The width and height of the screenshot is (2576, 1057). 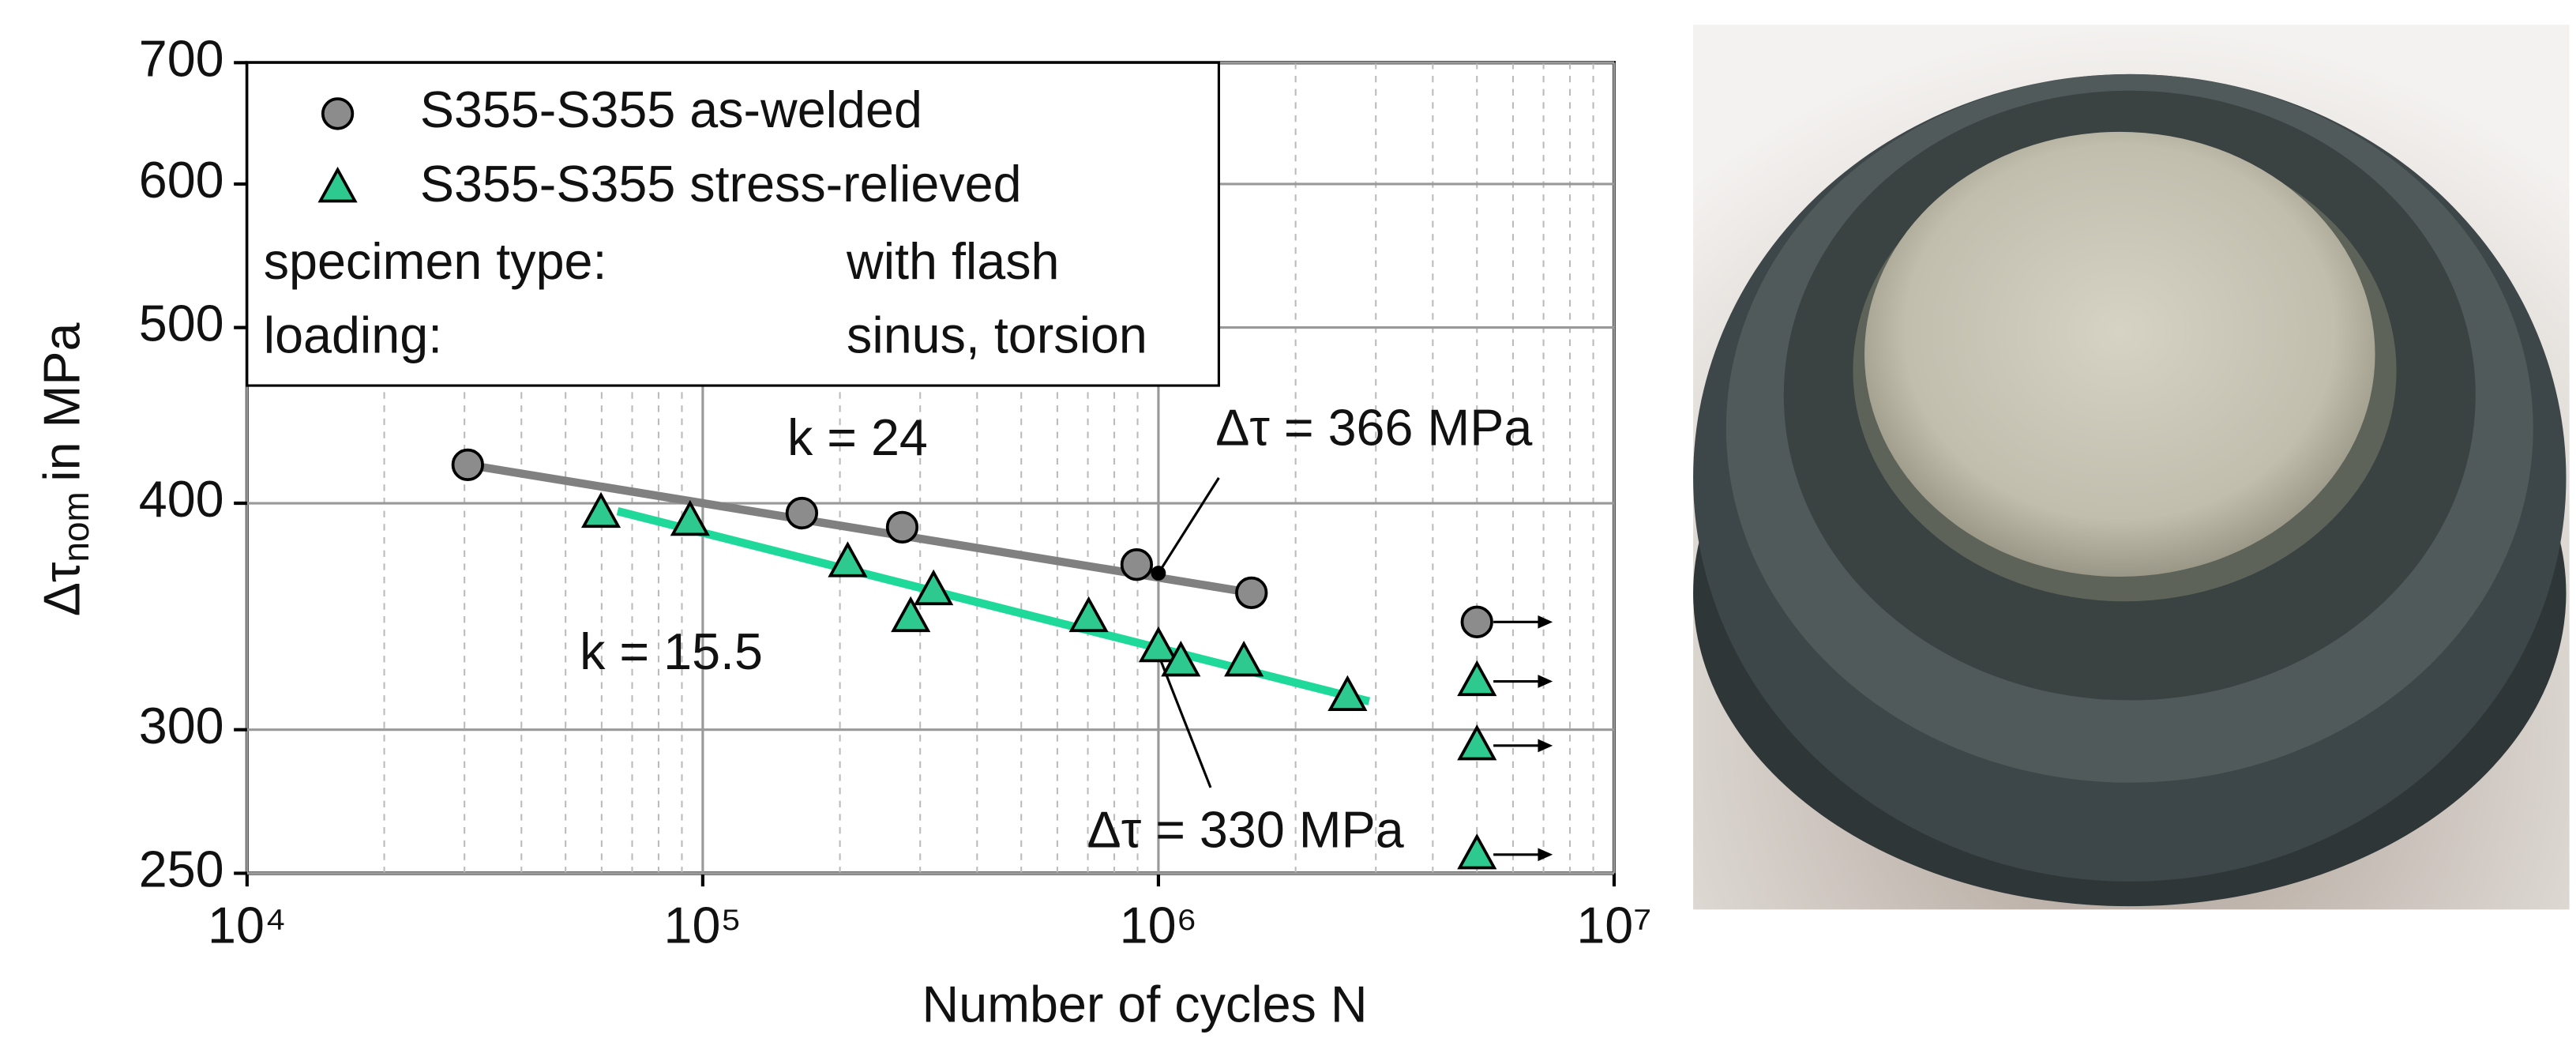 What do you see at coordinates (1373, 428) in the screenshot?
I see `annotation-label: Δτ = 366 MPa` at bounding box center [1373, 428].